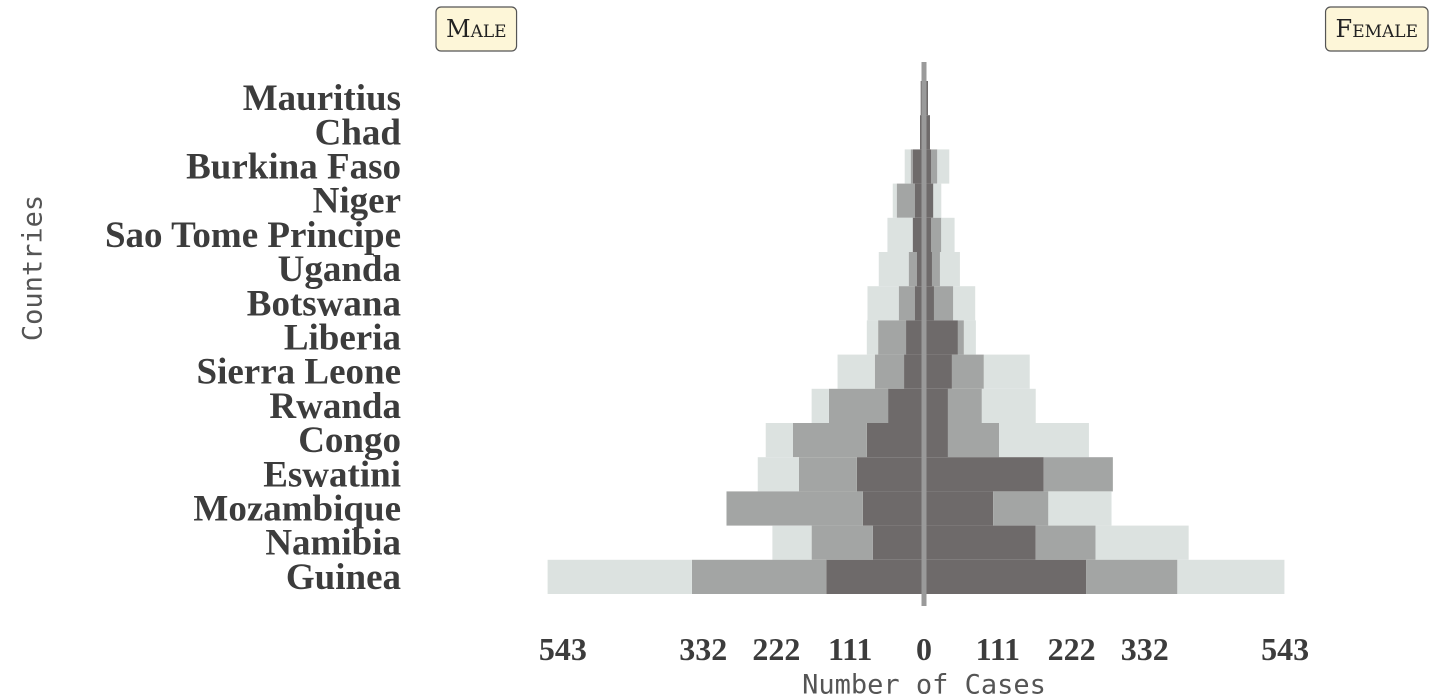 This screenshot has width=1439, height=696. What do you see at coordinates (349, 440) in the screenshot?
I see `category-label: Congo` at bounding box center [349, 440].